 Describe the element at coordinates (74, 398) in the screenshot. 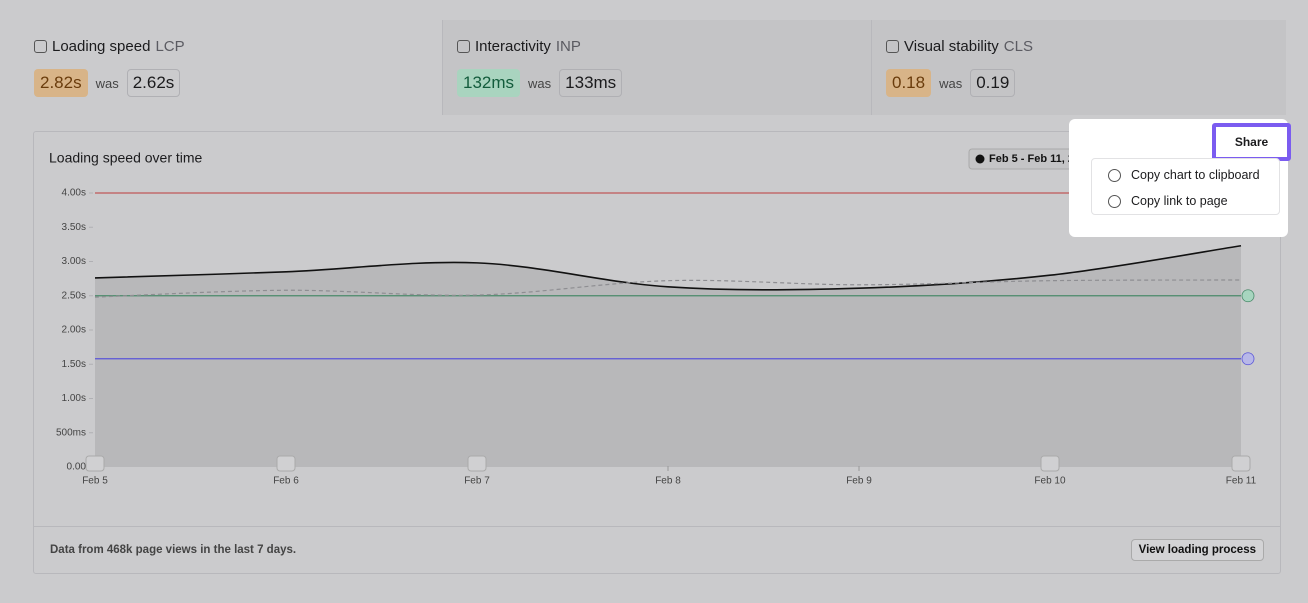

I see `y-tick-label: 1.00s` at that location.